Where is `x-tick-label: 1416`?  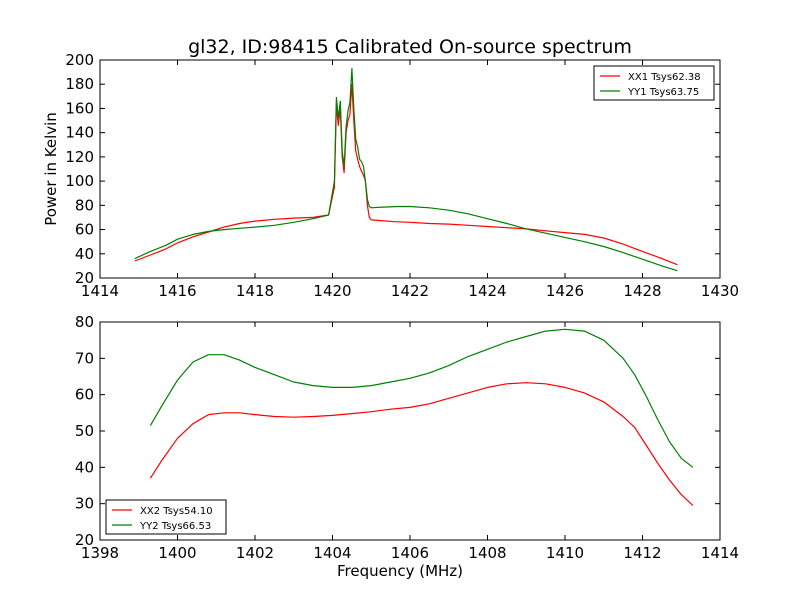
x-tick-label: 1416 is located at coordinates (177, 291).